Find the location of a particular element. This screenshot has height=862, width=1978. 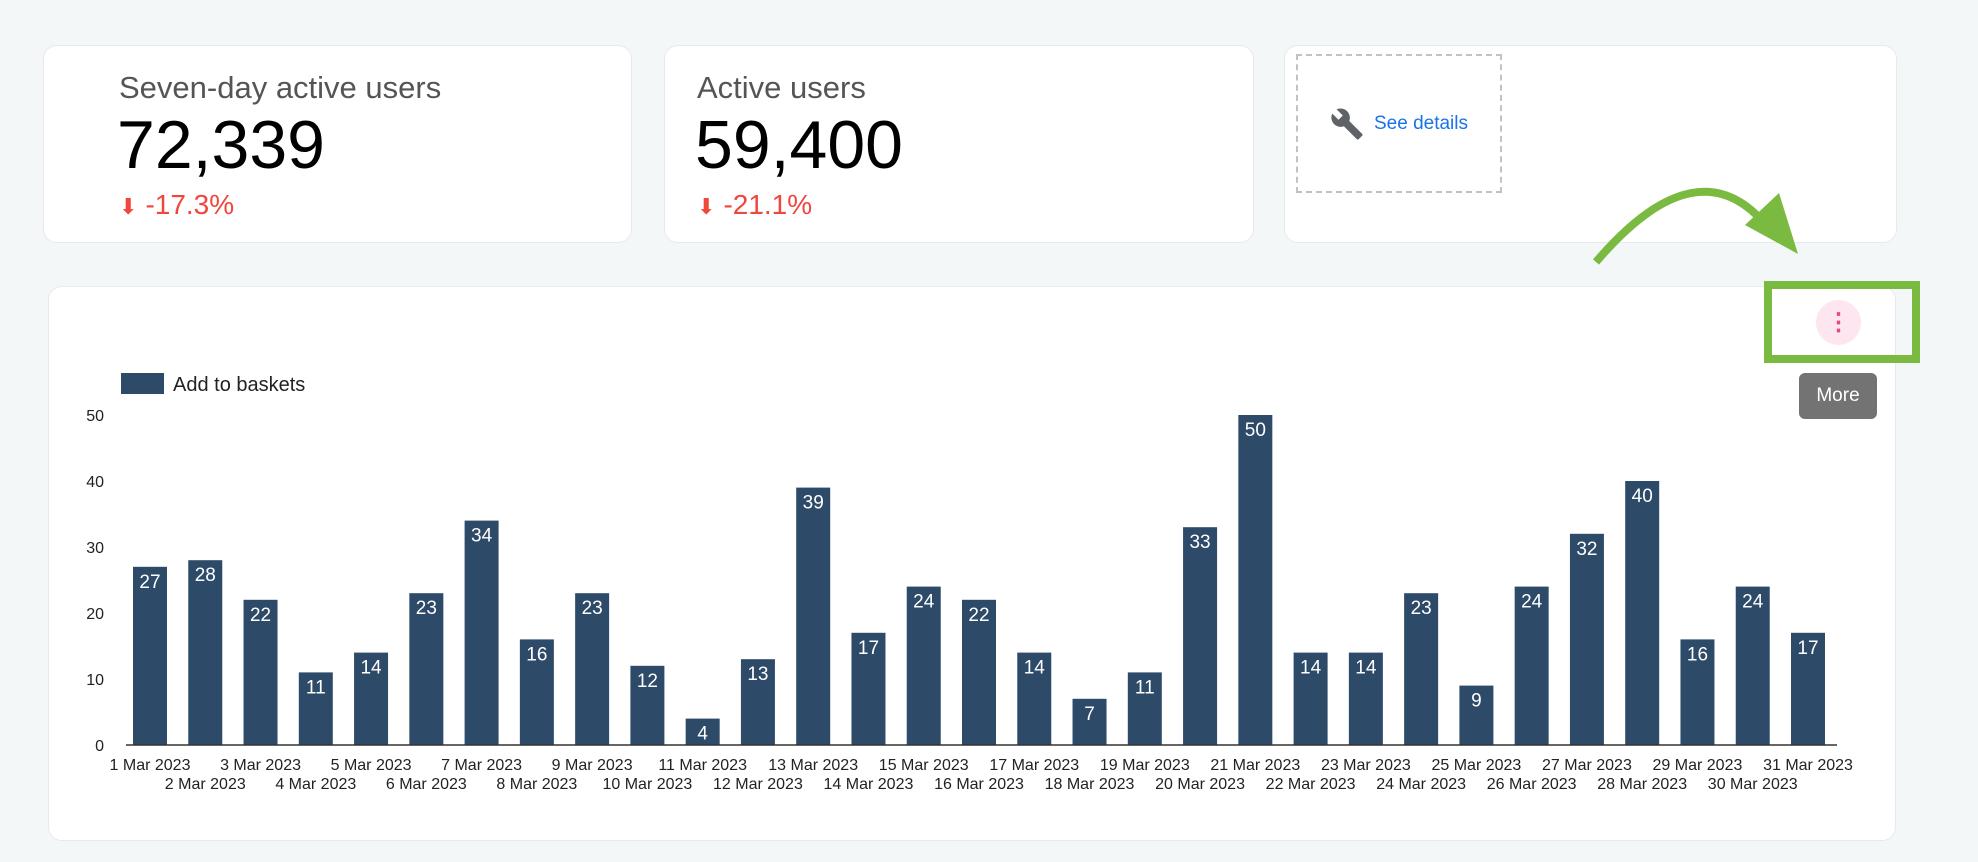

x-tick-label: 2 Mar 2023 is located at coordinates (205, 784).